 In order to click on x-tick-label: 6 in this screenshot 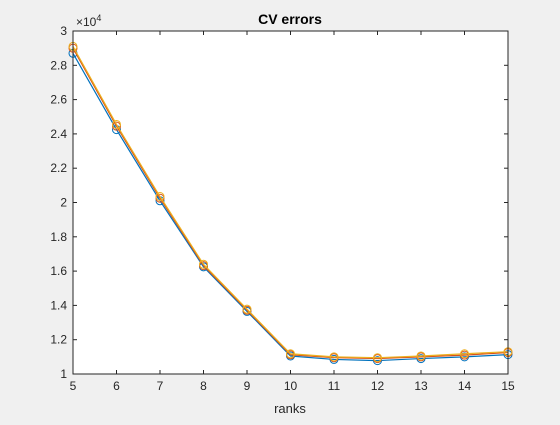, I will do `click(116, 386)`.